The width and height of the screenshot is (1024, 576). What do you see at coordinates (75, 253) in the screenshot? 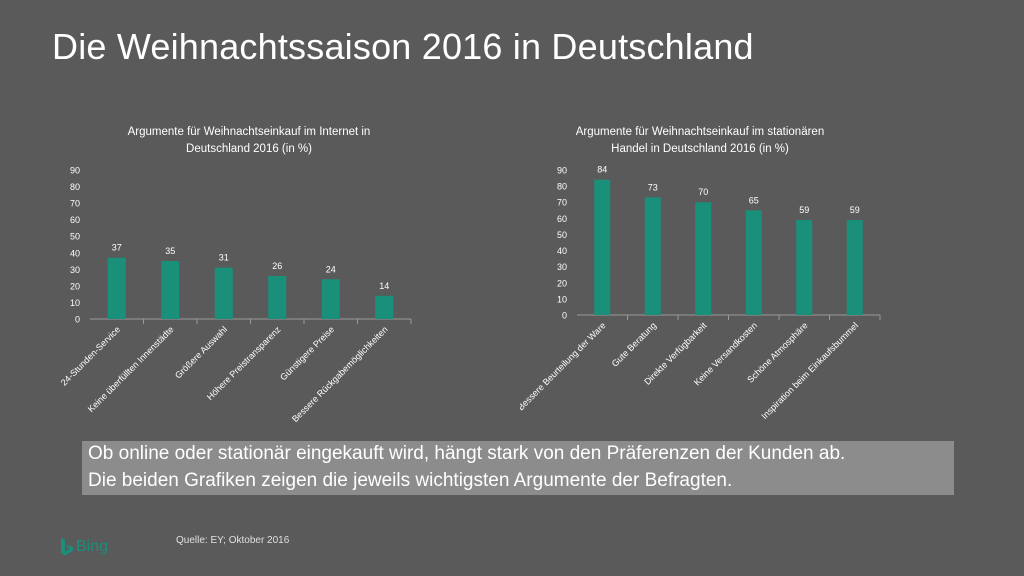
I see `online-ytick-label: 40` at bounding box center [75, 253].